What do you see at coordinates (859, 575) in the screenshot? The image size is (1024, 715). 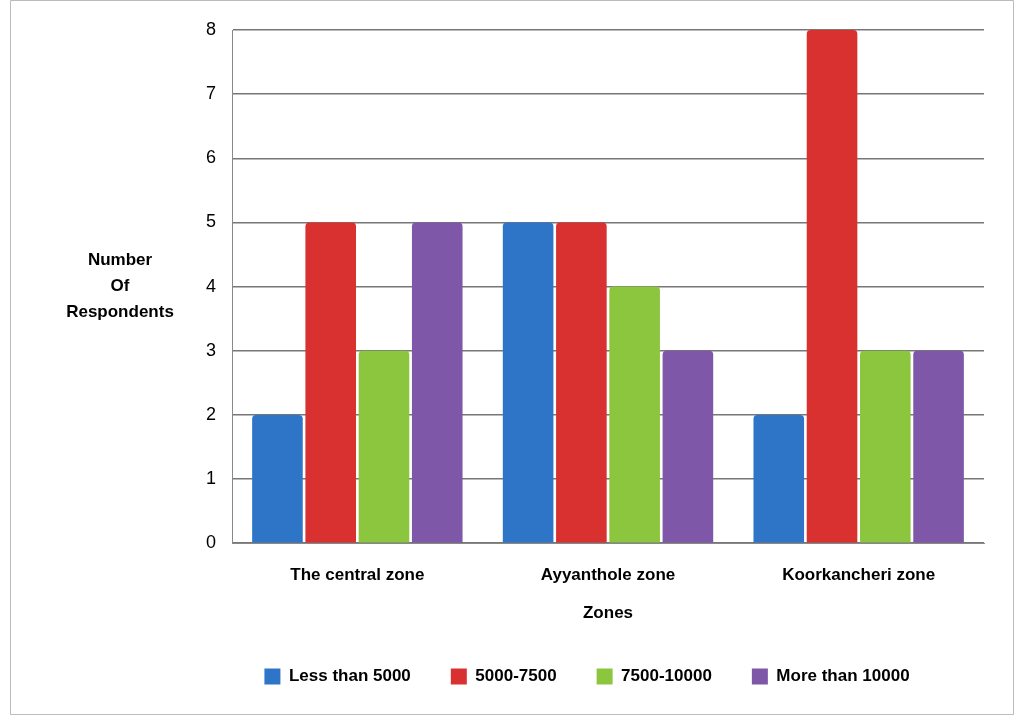 I see `x-tick-label: Koorkancheri zone` at bounding box center [859, 575].